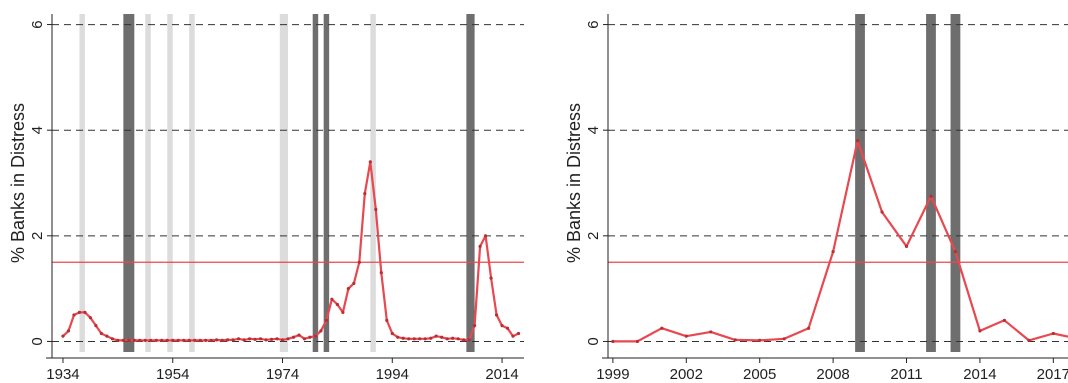  Describe the element at coordinates (392, 374) in the screenshot. I see `x-tick-label: 1994` at that location.